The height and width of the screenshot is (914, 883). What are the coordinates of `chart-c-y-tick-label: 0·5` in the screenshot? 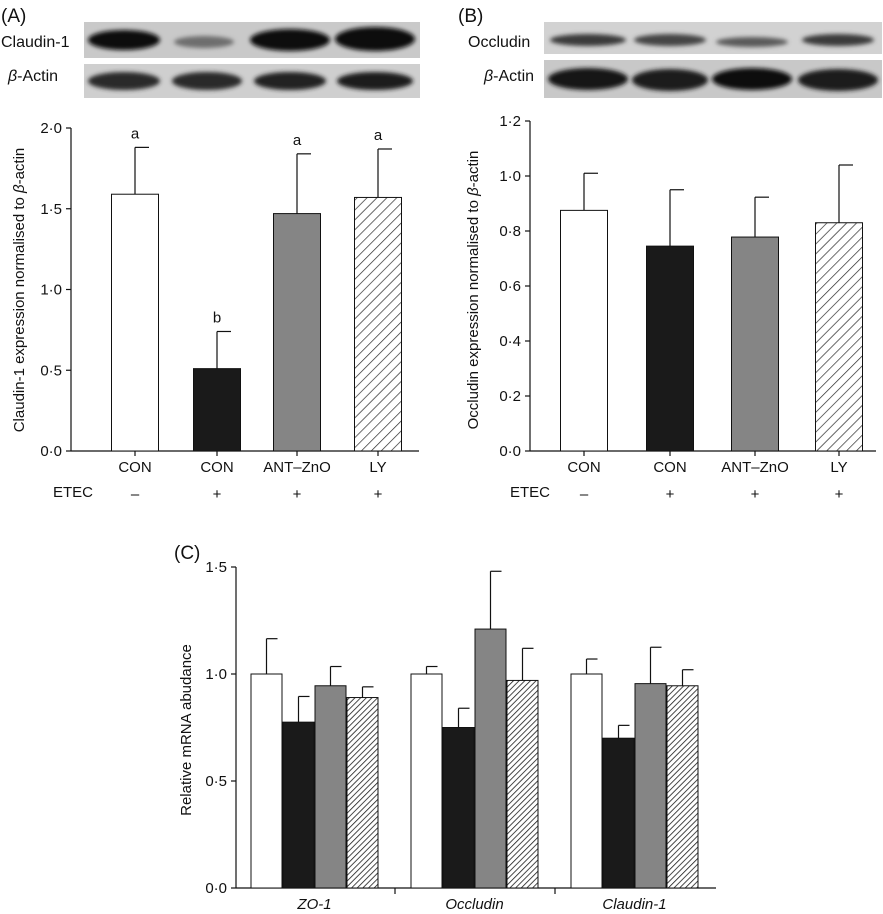 It's located at (216, 781).